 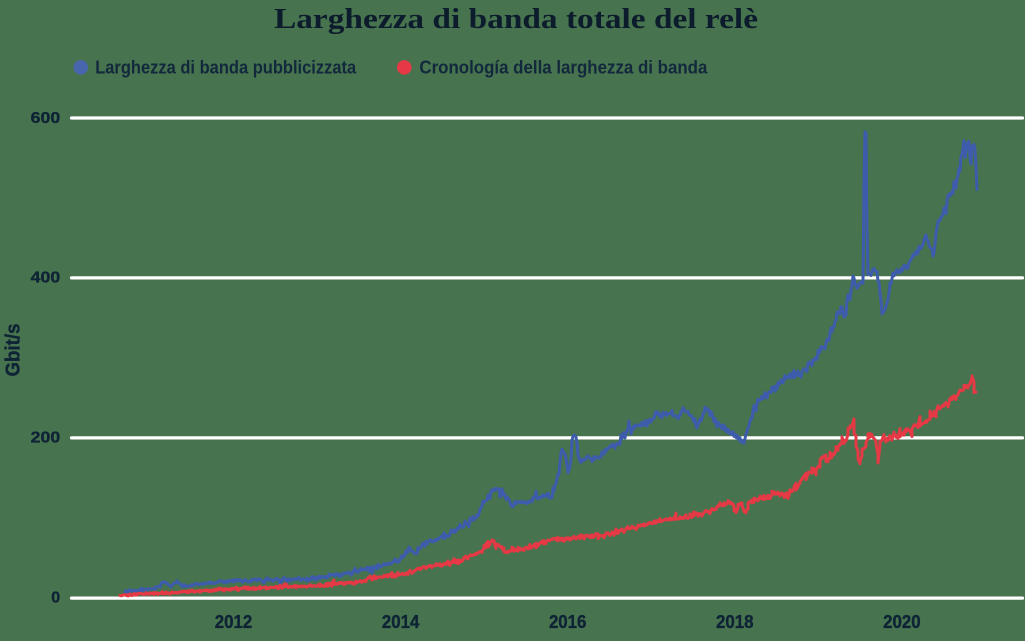 What do you see at coordinates (226, 67) in the screenshot?
I see `svg-text:Larghezza di banda pubblicizza: Larghezza di banda pubblicizzata` at bounding box center [226, 67].